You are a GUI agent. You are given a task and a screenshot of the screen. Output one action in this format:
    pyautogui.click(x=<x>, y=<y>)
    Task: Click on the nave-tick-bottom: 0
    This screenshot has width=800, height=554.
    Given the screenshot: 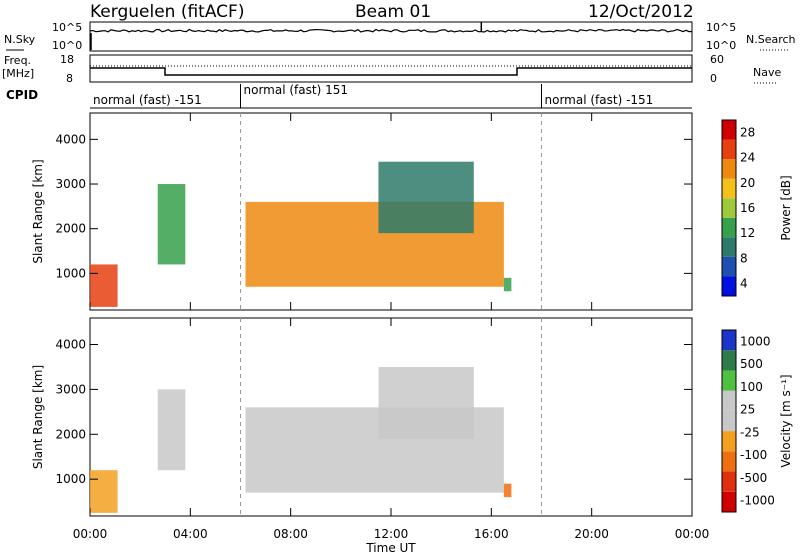 What is the action you would take?
    pyautogui.click(x=713, y=78)
    